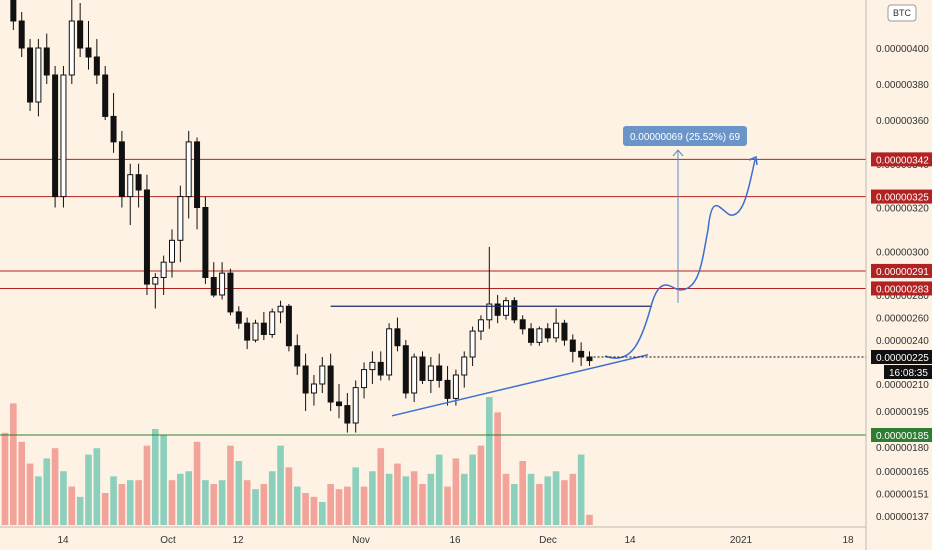 This screenshot has height=550, width=932. Describe the element at coordinates (548, 540) in the screenshot. I see `time-tick-label: Dec` at that location.